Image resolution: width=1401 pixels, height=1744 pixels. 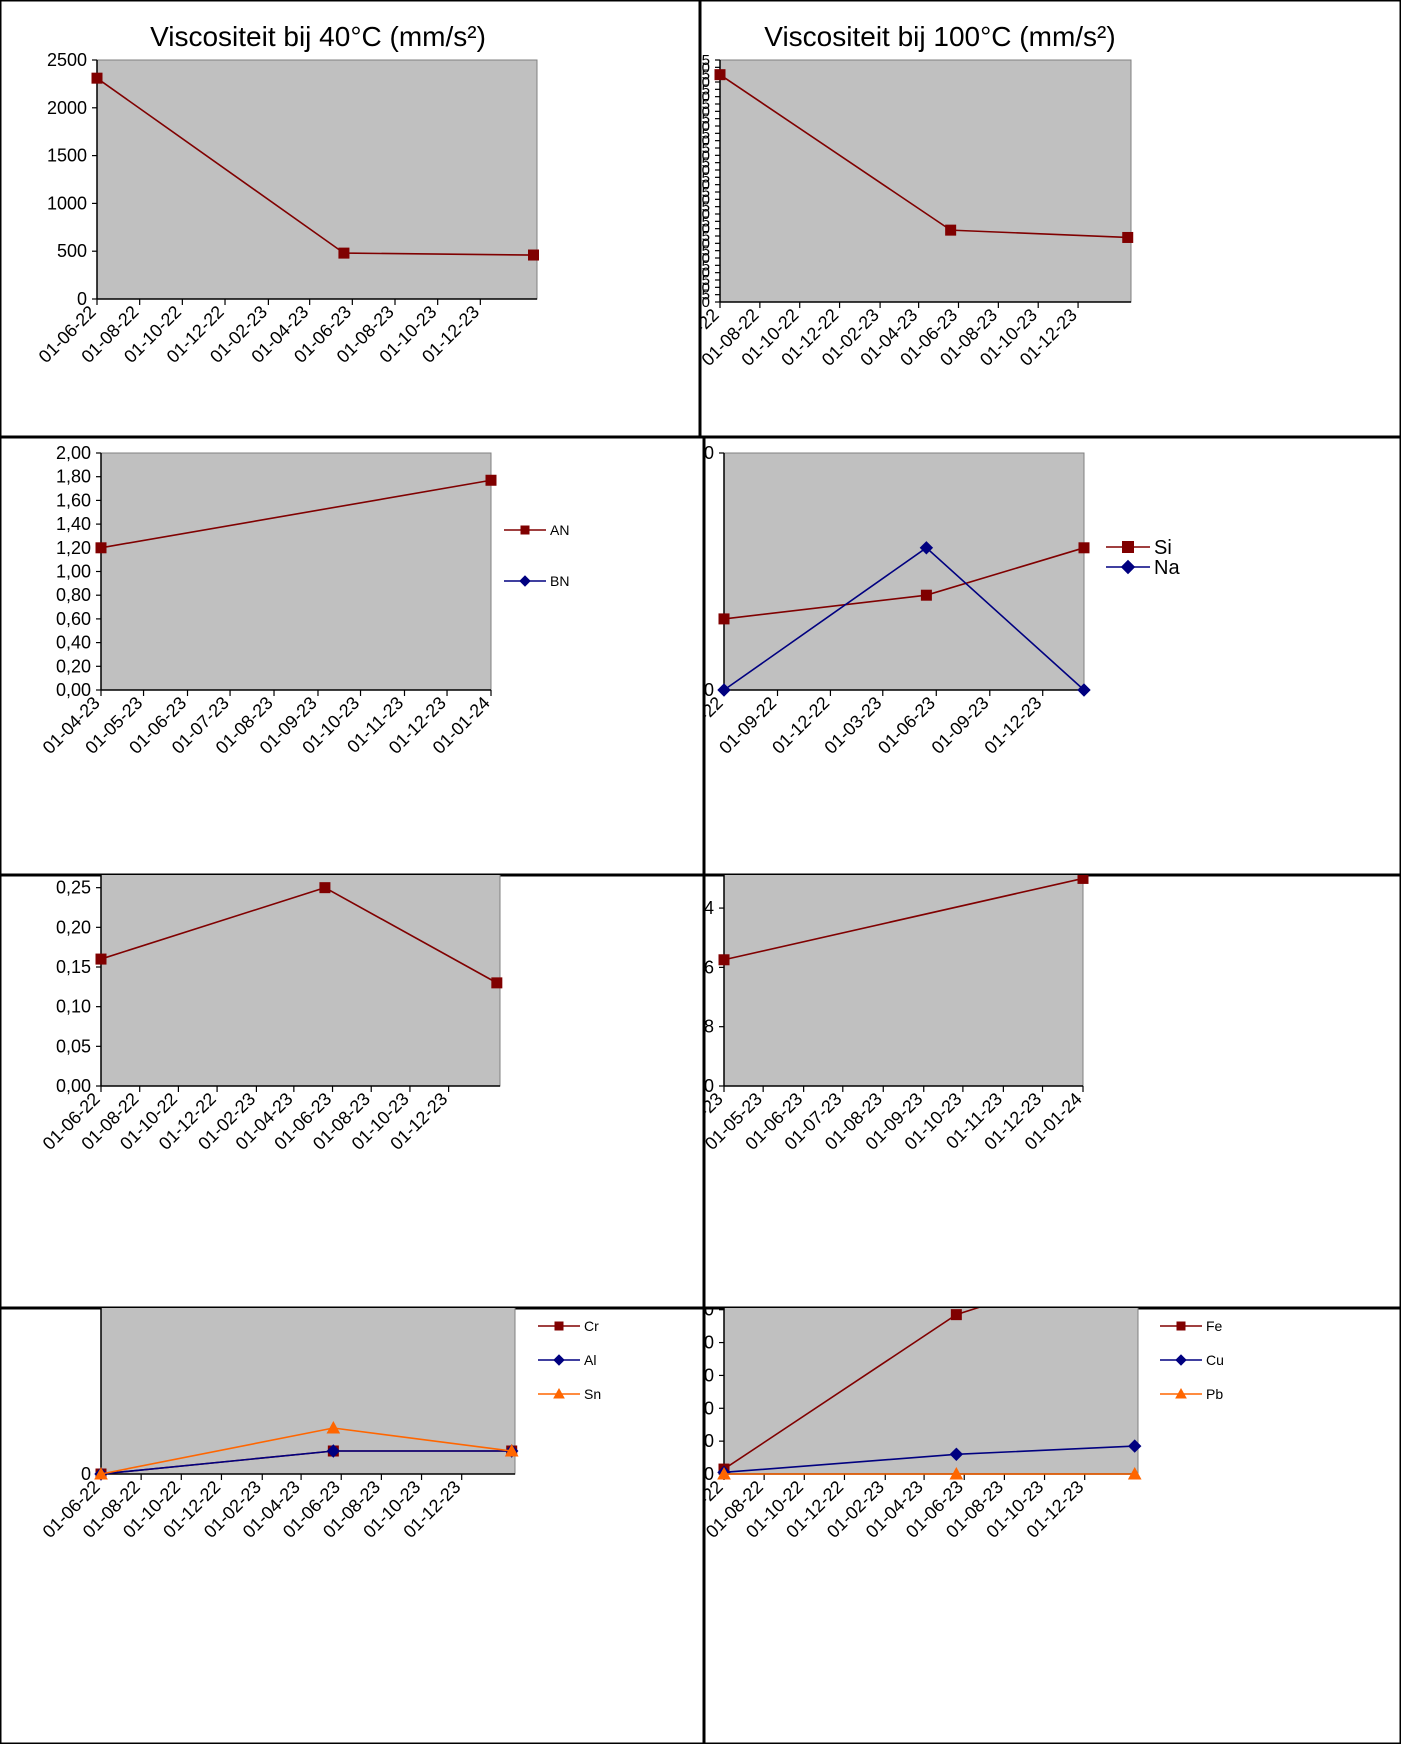 I want to click on y-tick-label: 0,20, so click(x=73, y=666).